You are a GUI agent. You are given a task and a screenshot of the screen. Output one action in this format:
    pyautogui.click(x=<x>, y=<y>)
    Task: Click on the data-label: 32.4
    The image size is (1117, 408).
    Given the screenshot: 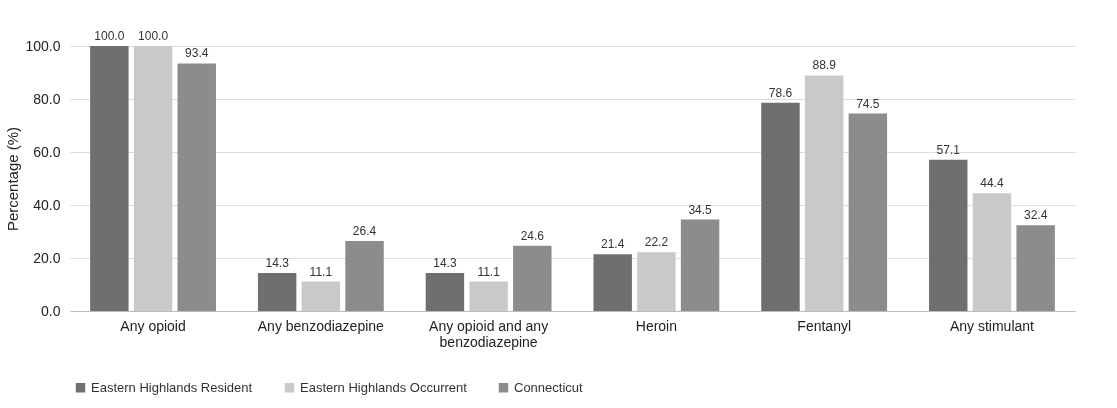 What is the action you would take?
    pyautogui.click(x=1035, y=215)
    